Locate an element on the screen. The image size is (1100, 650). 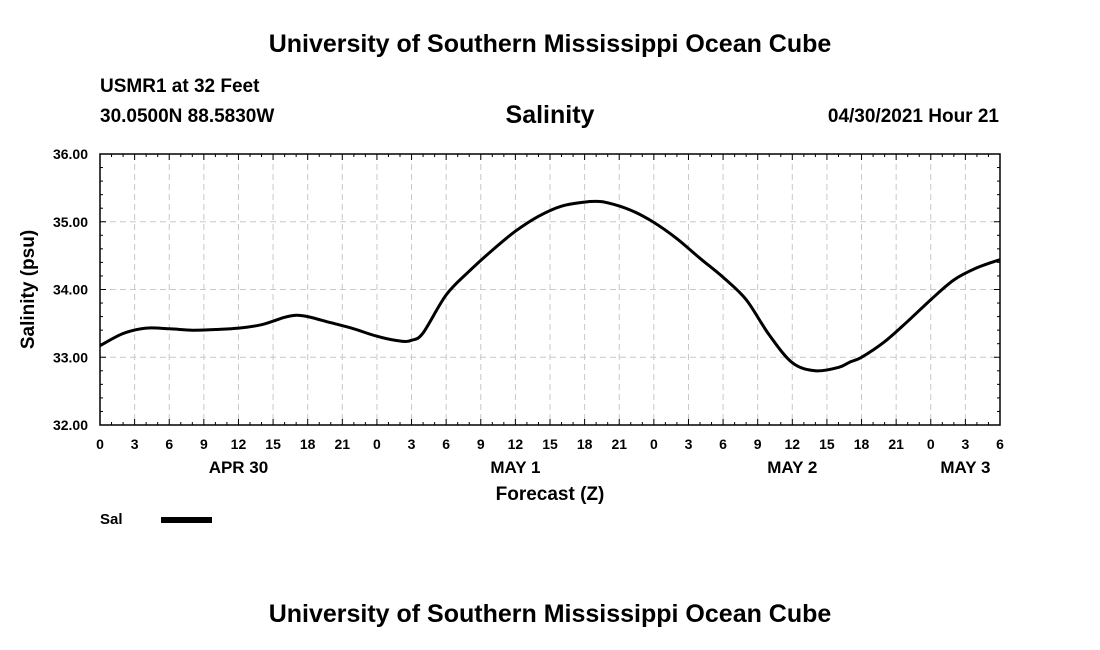
legend-label: Sal is located at coordinates (111, 519).